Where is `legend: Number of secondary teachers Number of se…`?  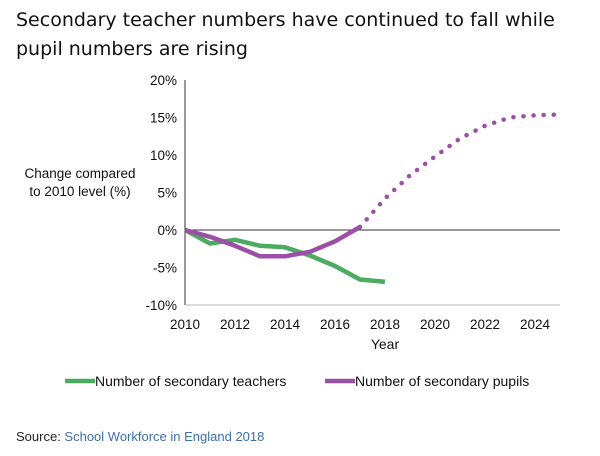
legend: Number of secondary teachers Number of se… is located at coordinates (297, 381).